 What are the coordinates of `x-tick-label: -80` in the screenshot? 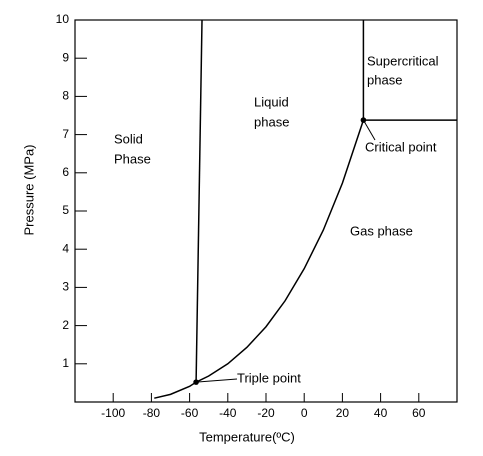 It's located at (152, 413).